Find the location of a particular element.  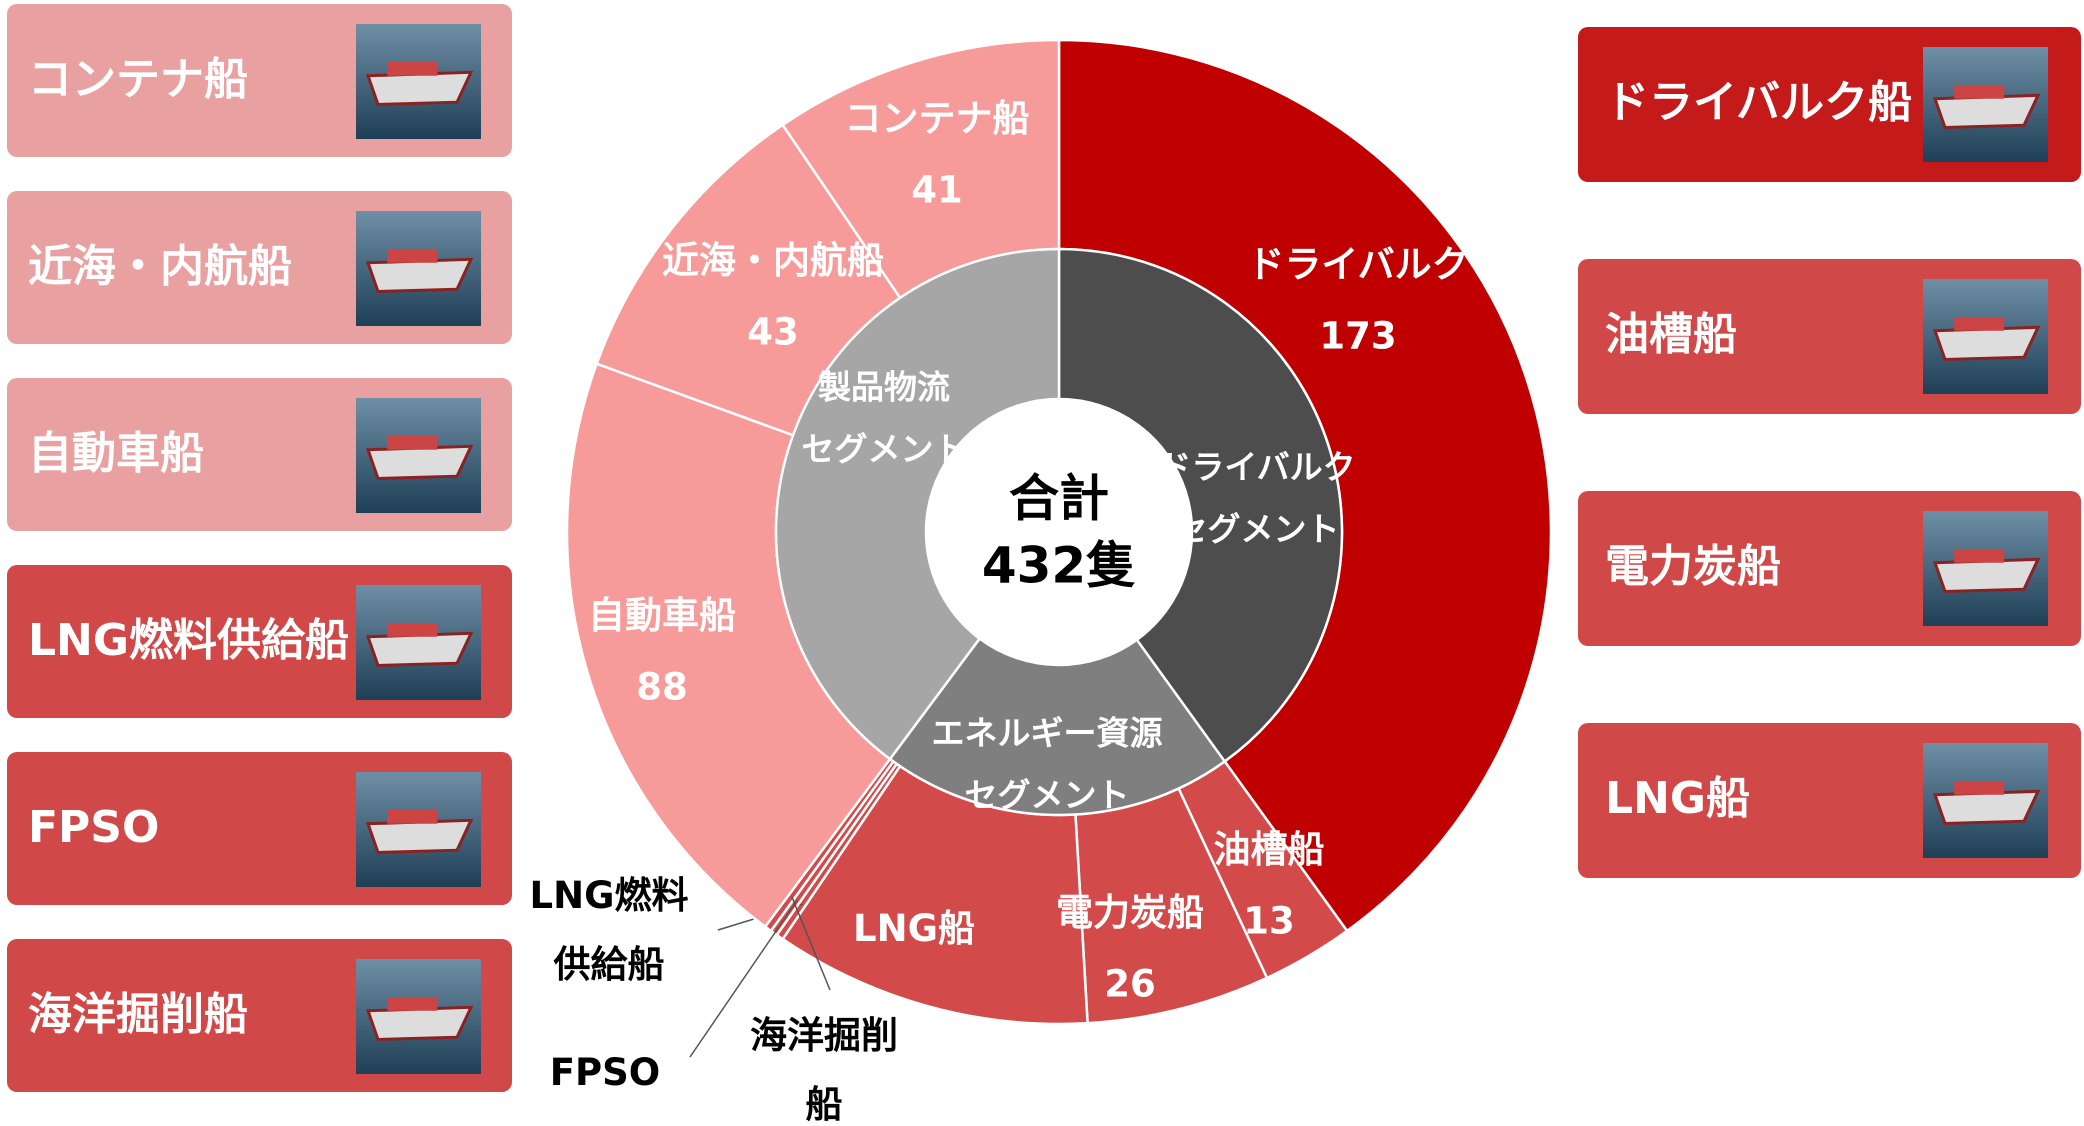

slice-label: 油槽船 is located at coordinates (1269, 849).